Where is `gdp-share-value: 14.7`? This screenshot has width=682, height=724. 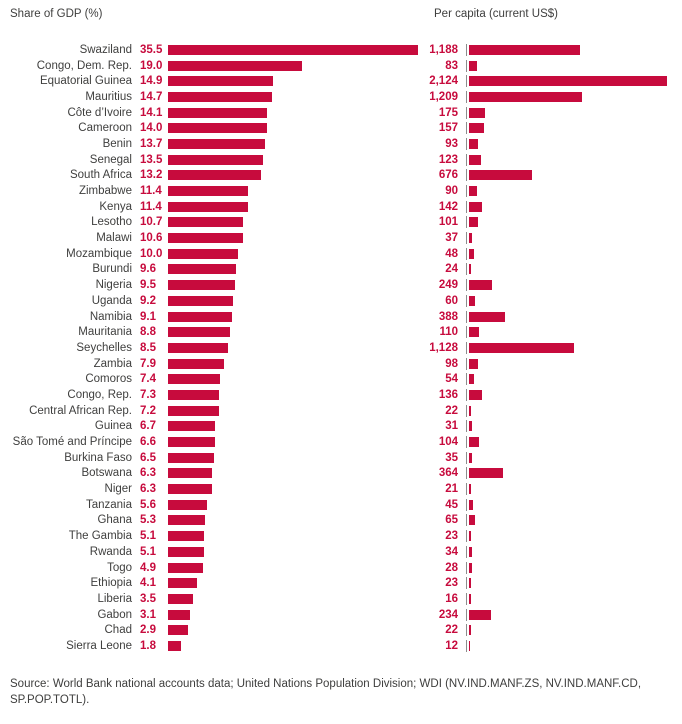
gdp-share-value: 14.7 is located at coordinates (151, 96).